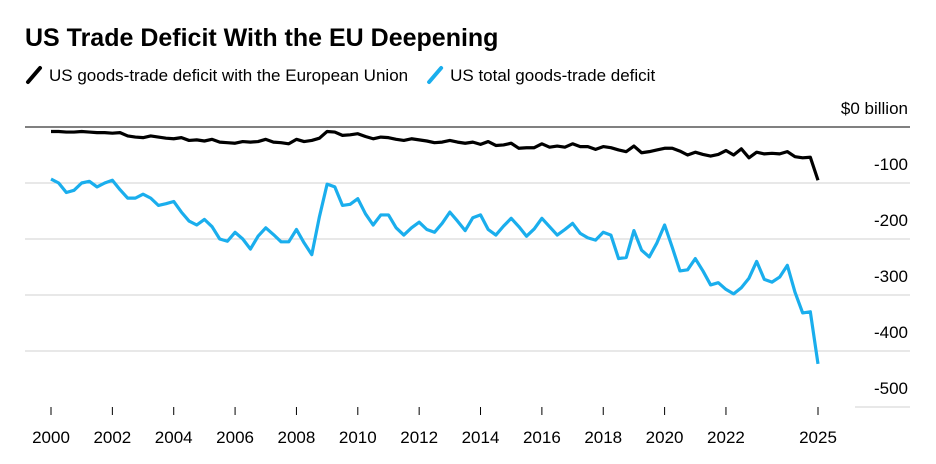 The width and height of the screenshot is (936, 464). What do you see at coordinates (891, 276) in the screenshot?
I see `y-tick-label: -300` at bounding box center [891, 276].